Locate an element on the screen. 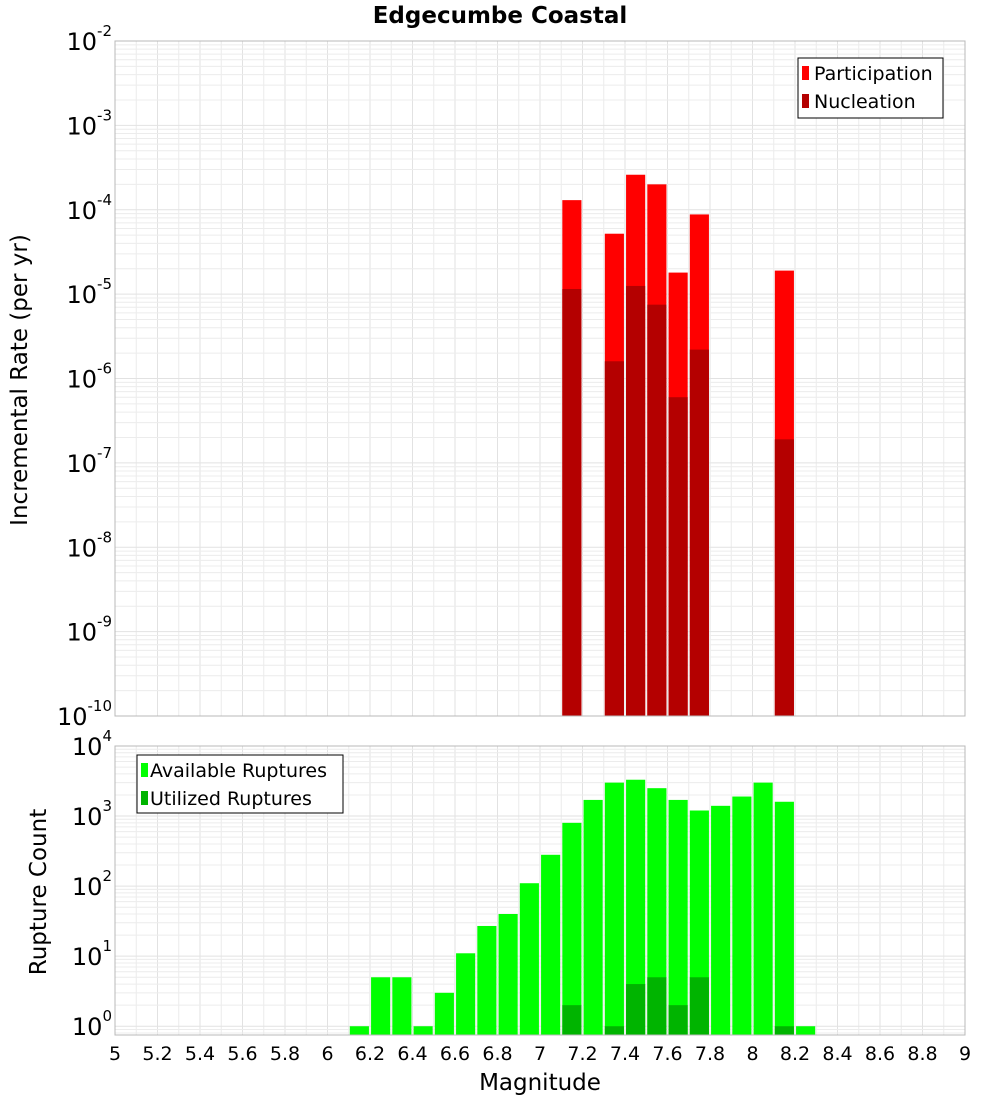  x-tick-label: 7.6 is located at coordinates (667, 1054).